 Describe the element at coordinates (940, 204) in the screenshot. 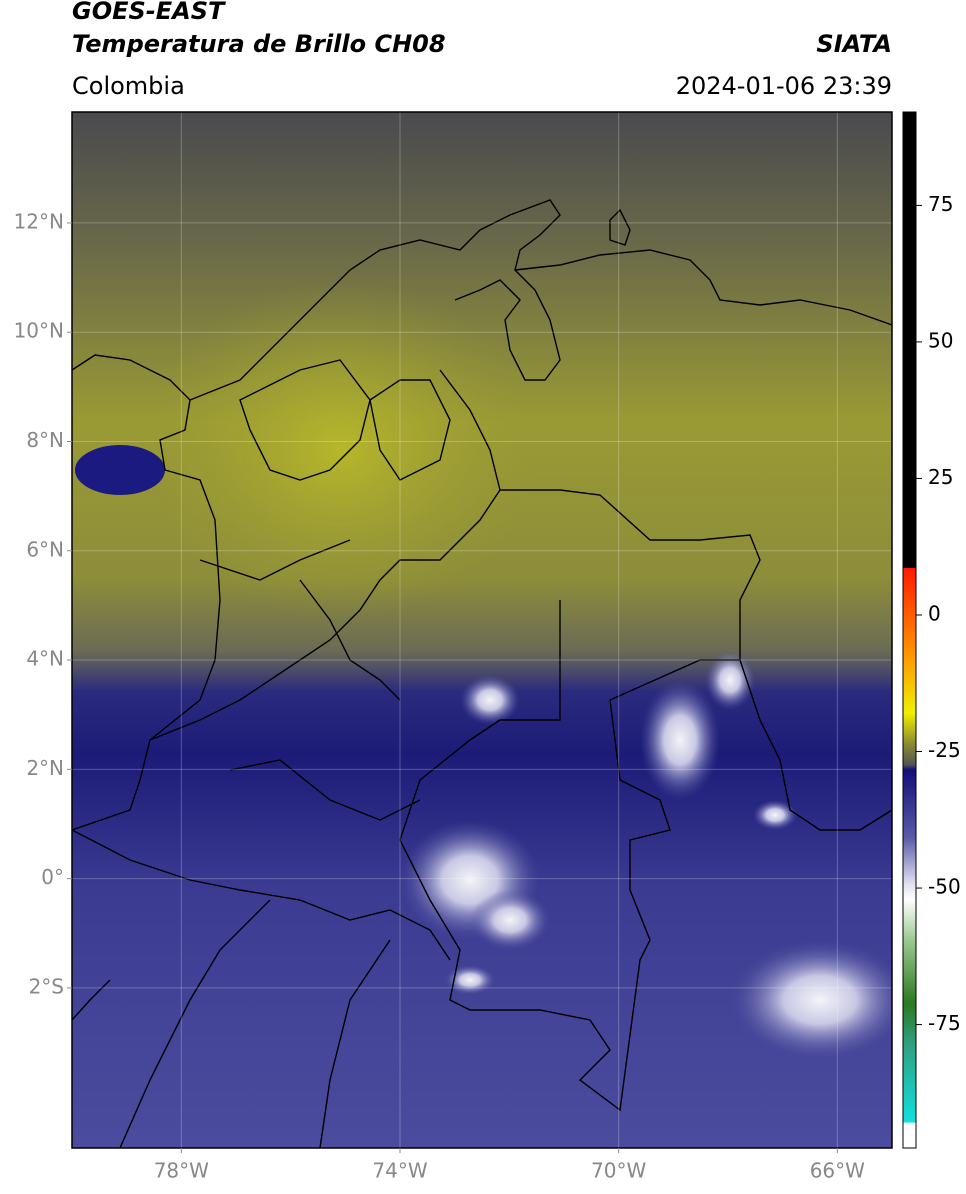

I see `colorbar-tick-label: 75` at that location.